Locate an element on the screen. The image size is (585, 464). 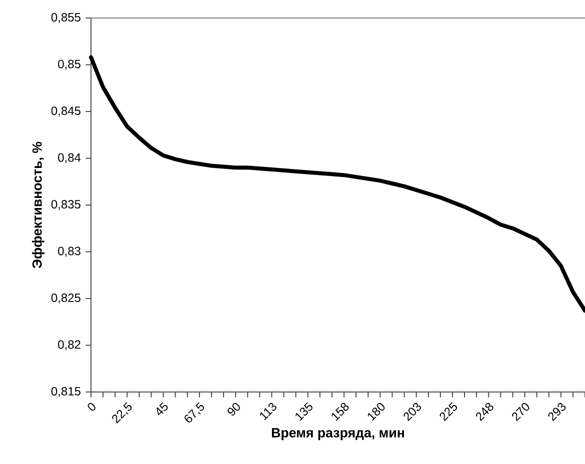
y-tick-label: 0,84 is located at coordinates (69, 158).